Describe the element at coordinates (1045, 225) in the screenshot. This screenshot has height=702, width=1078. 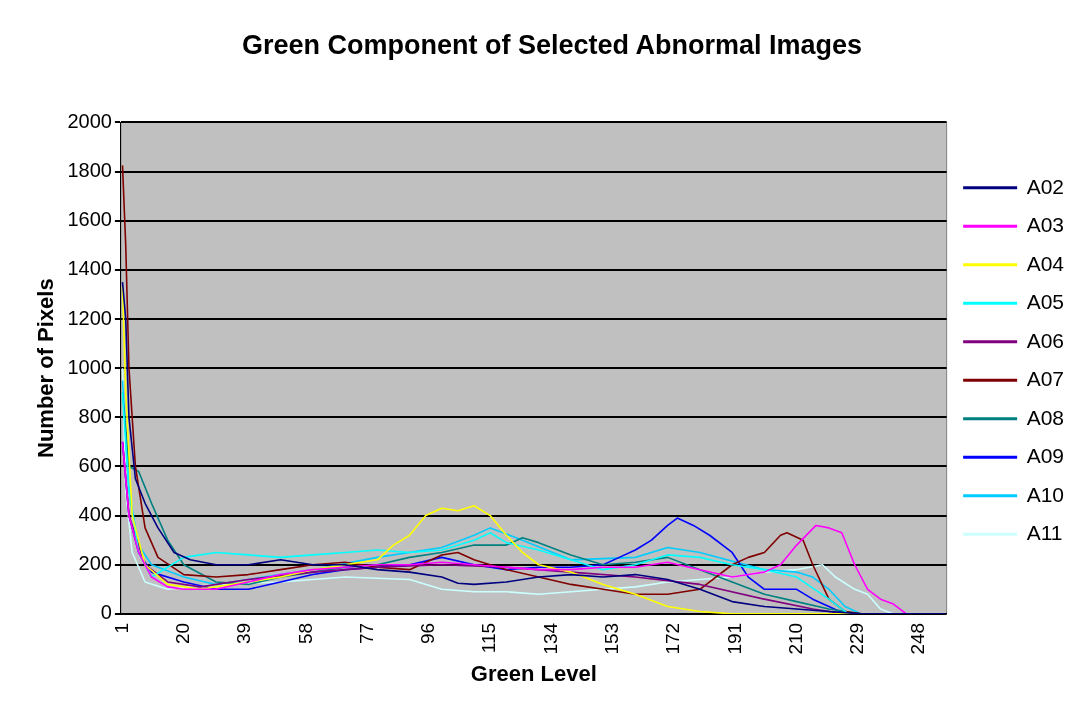
I see `legend-label: A03` at that location.